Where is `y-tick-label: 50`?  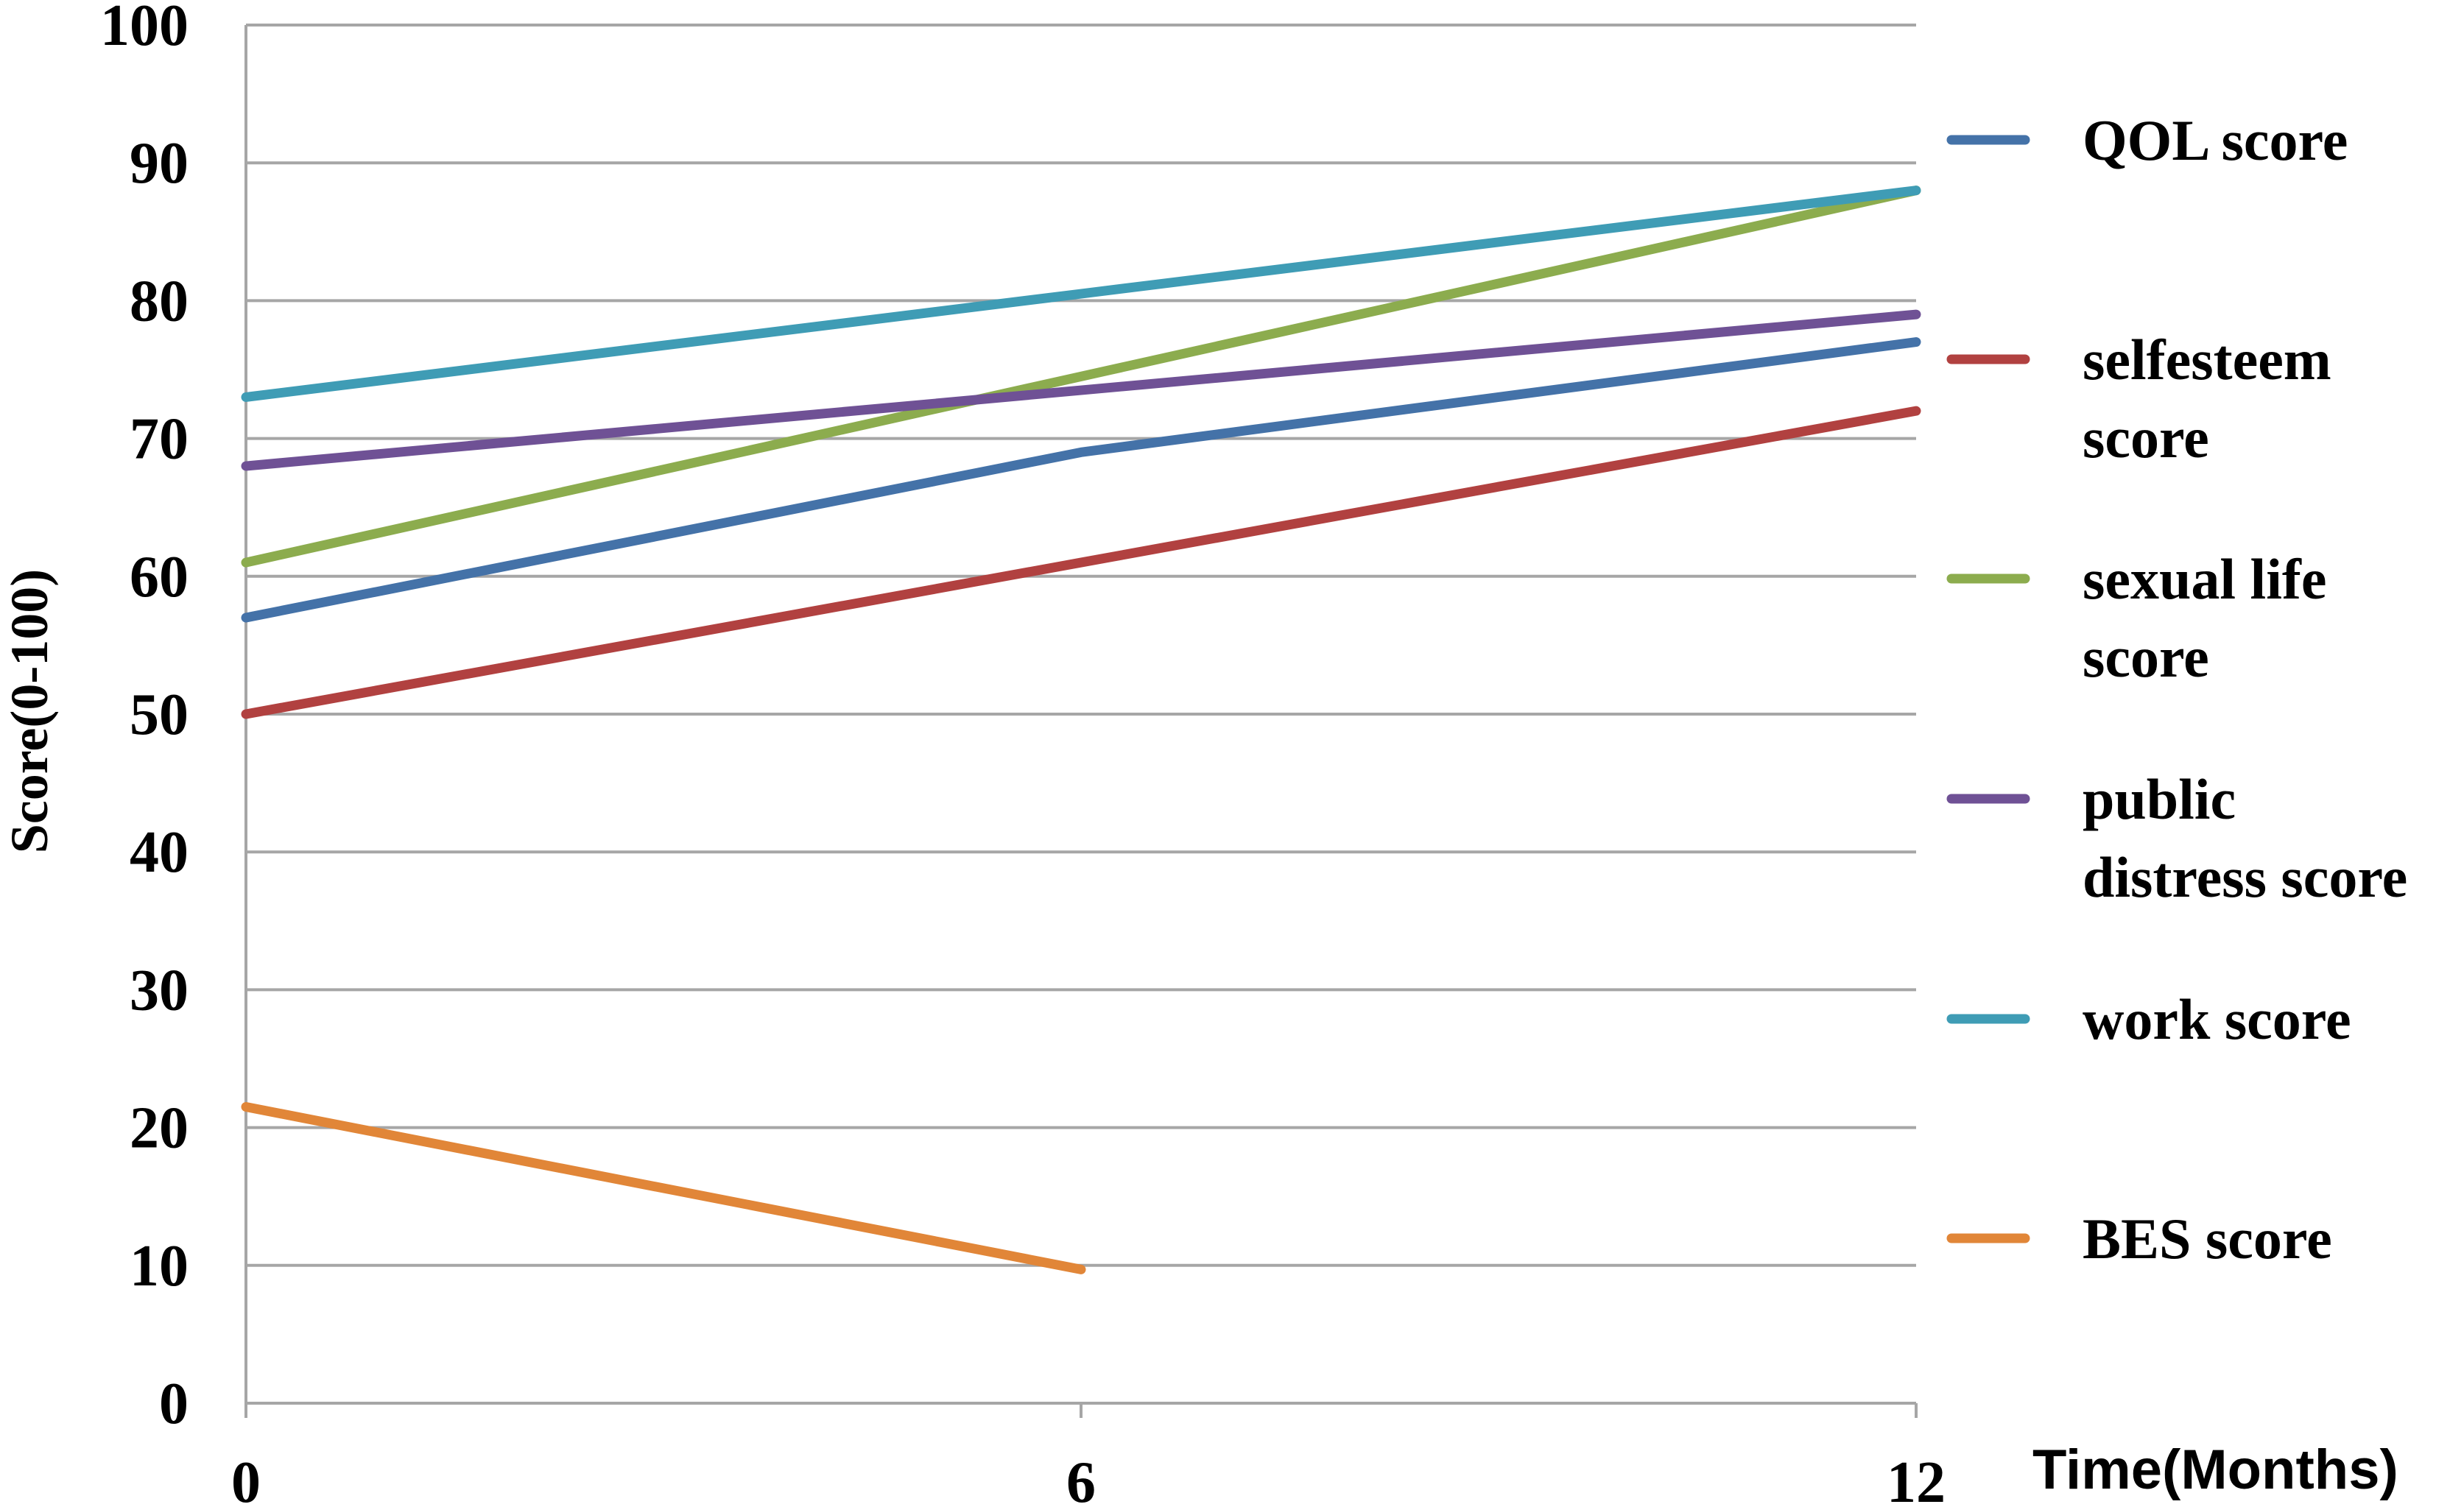
y-tick-label: 50 is located at coordinates (159, 714).